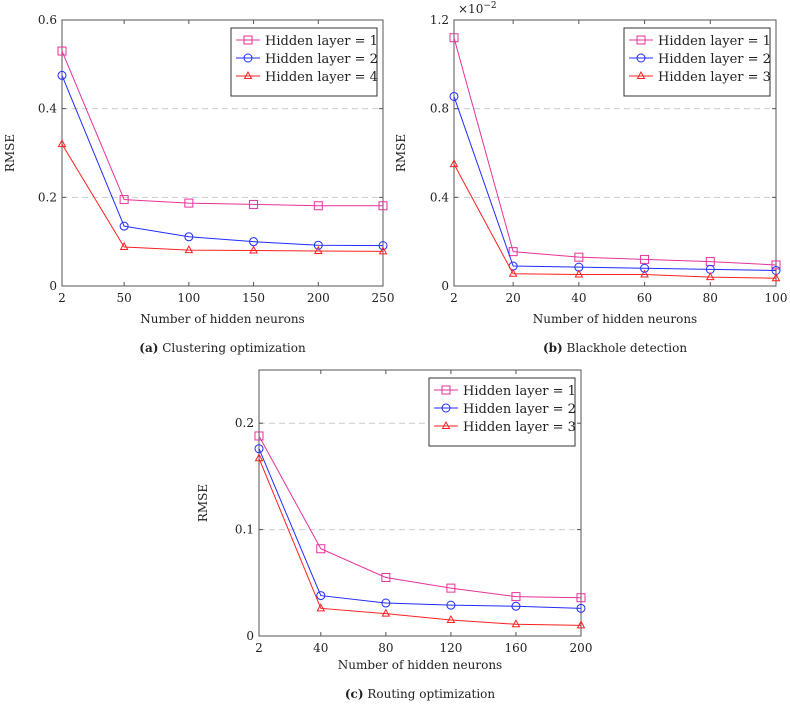 Image resolution: width=790 pixels, height=710 pixels. What do you see at coordinates (253, 298) in the screenshot?
I see `x-tick-label: 150` at bounding box center [253, 298].